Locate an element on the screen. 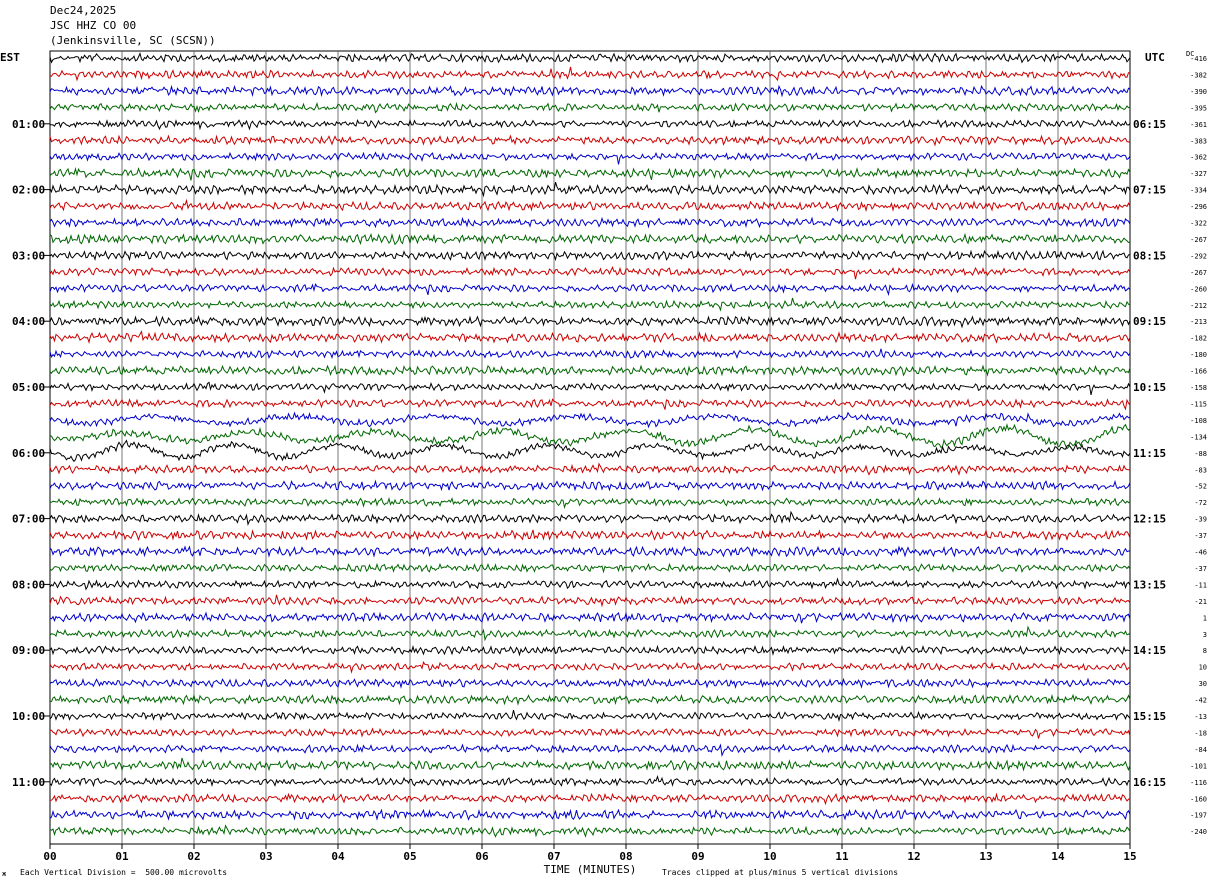 Image resolution: width=1210 pixels, height=886 pixels. dc-offset-value: -134 is located at coordinates (1198, 437).